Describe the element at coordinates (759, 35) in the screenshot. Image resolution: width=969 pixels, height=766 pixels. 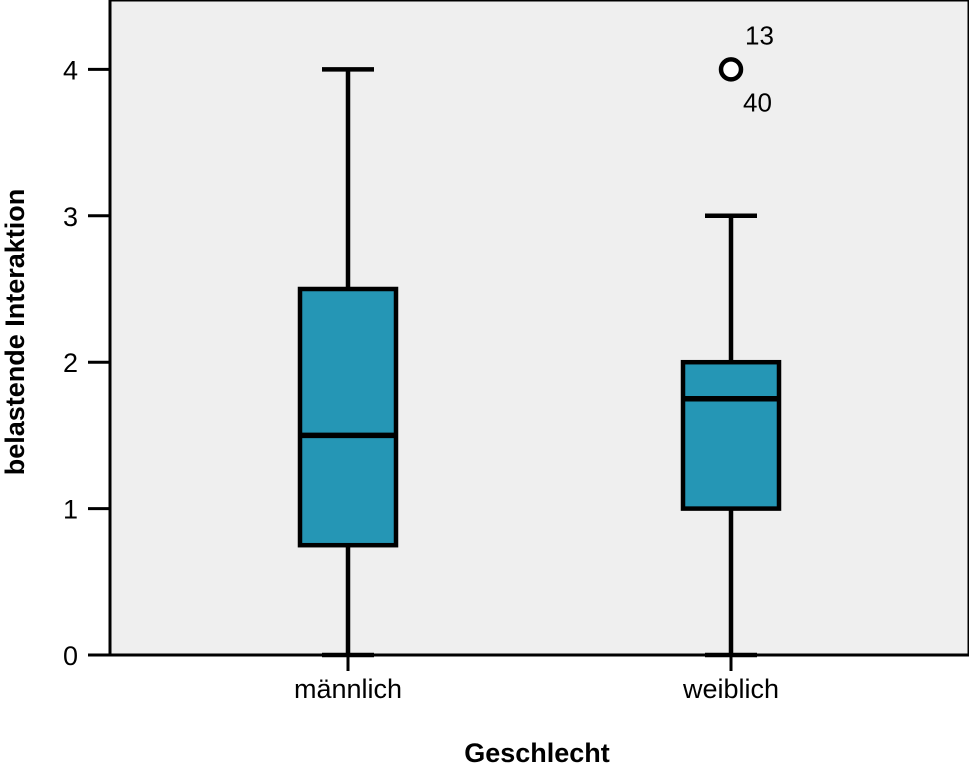
I see `outlier-label: 13` at that location.